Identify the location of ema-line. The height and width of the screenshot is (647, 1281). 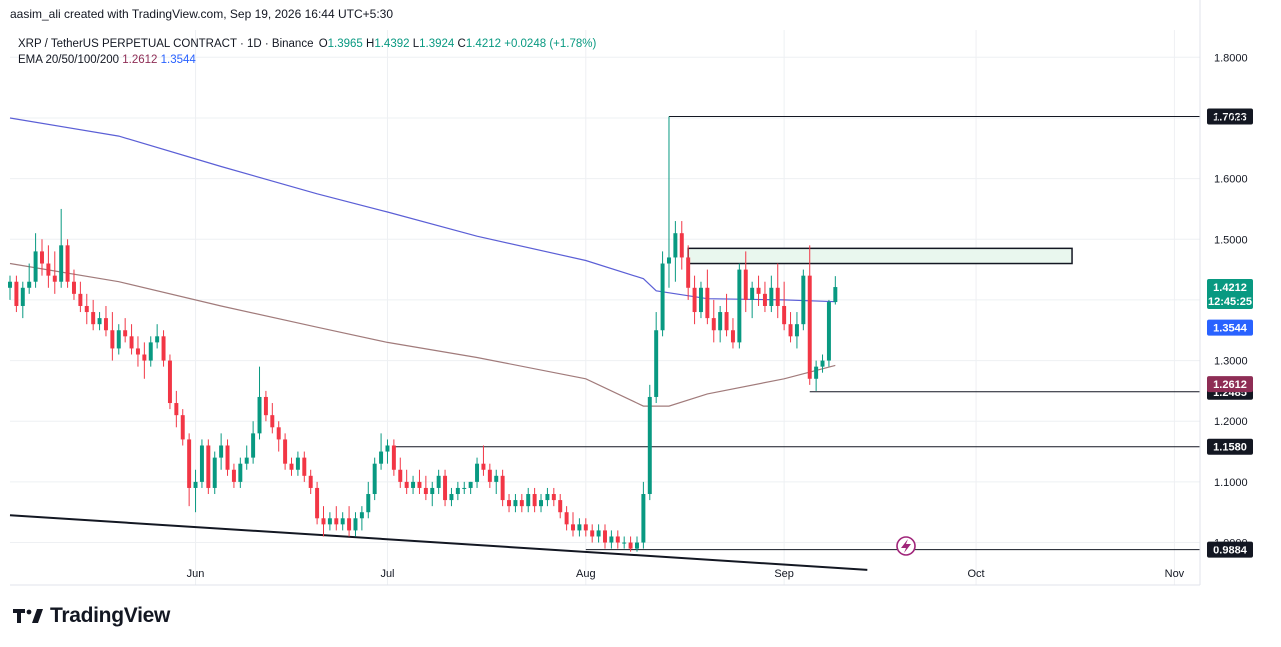
(422, 335).